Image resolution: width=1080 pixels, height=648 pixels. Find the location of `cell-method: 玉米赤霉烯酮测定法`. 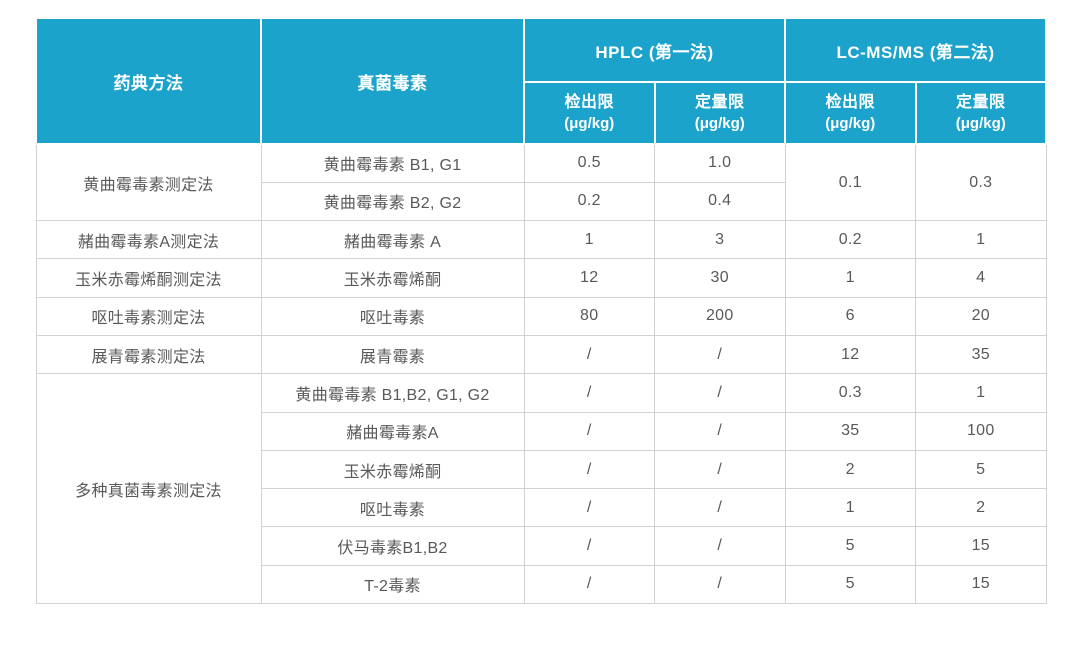

cell-method: 玉米赤霉烯酮测定法 is located at coordinates (148, 278).